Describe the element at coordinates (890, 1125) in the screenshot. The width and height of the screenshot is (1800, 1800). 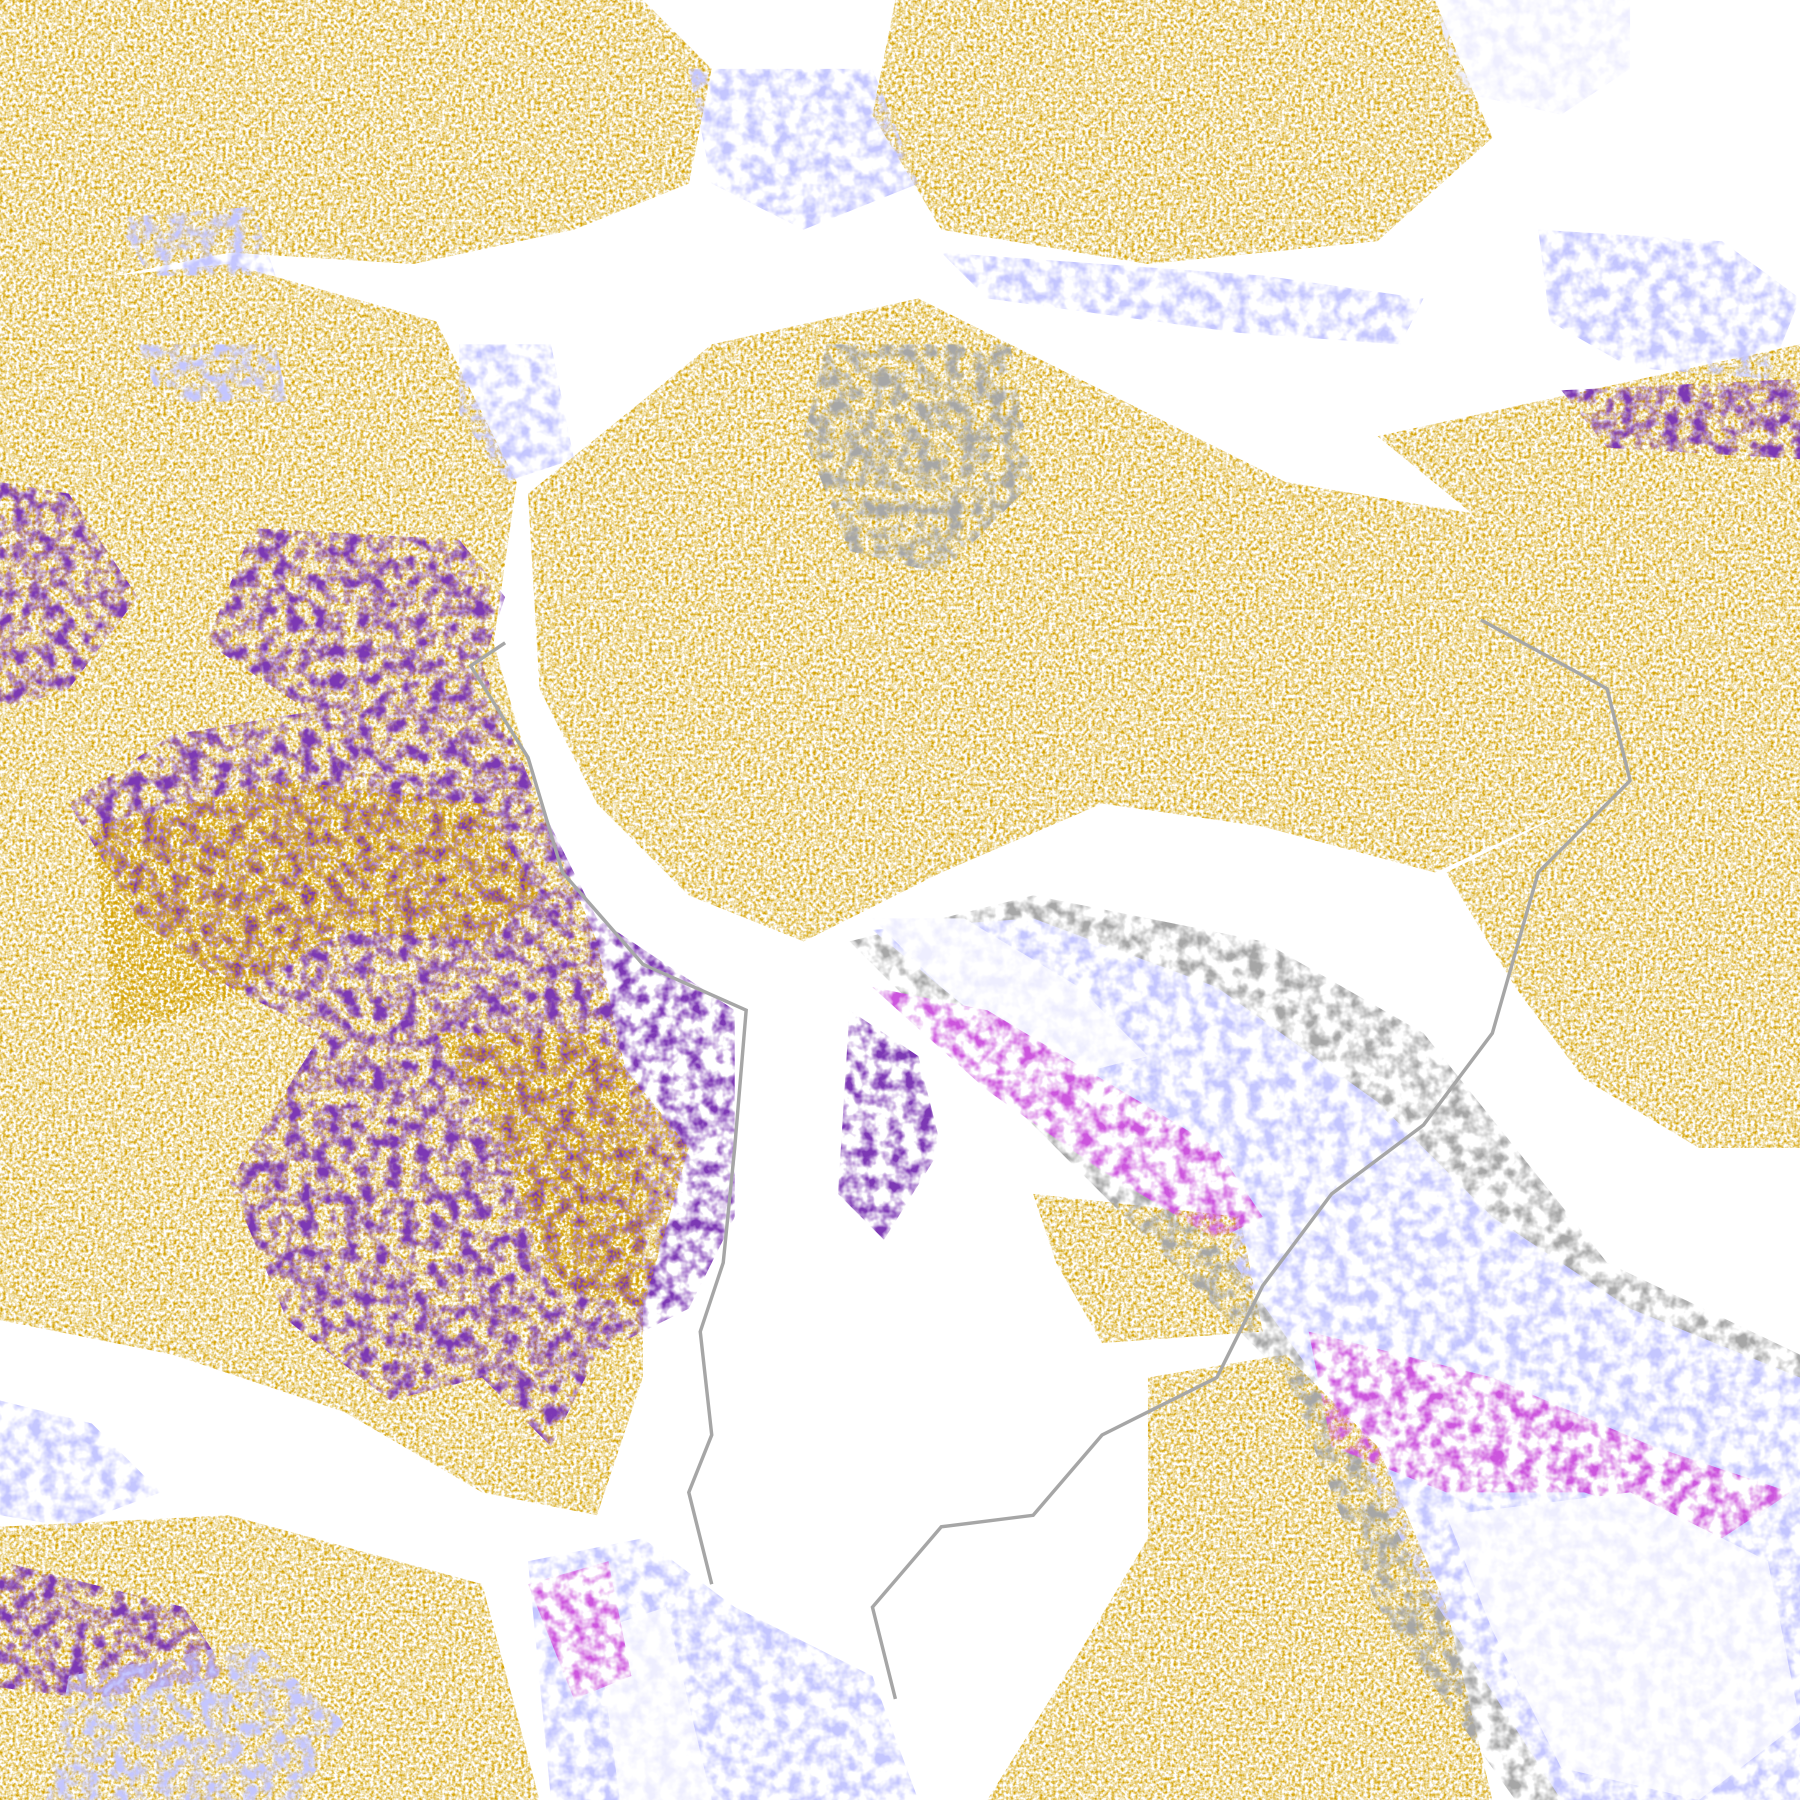
I see `purple-south-inland` at that location.